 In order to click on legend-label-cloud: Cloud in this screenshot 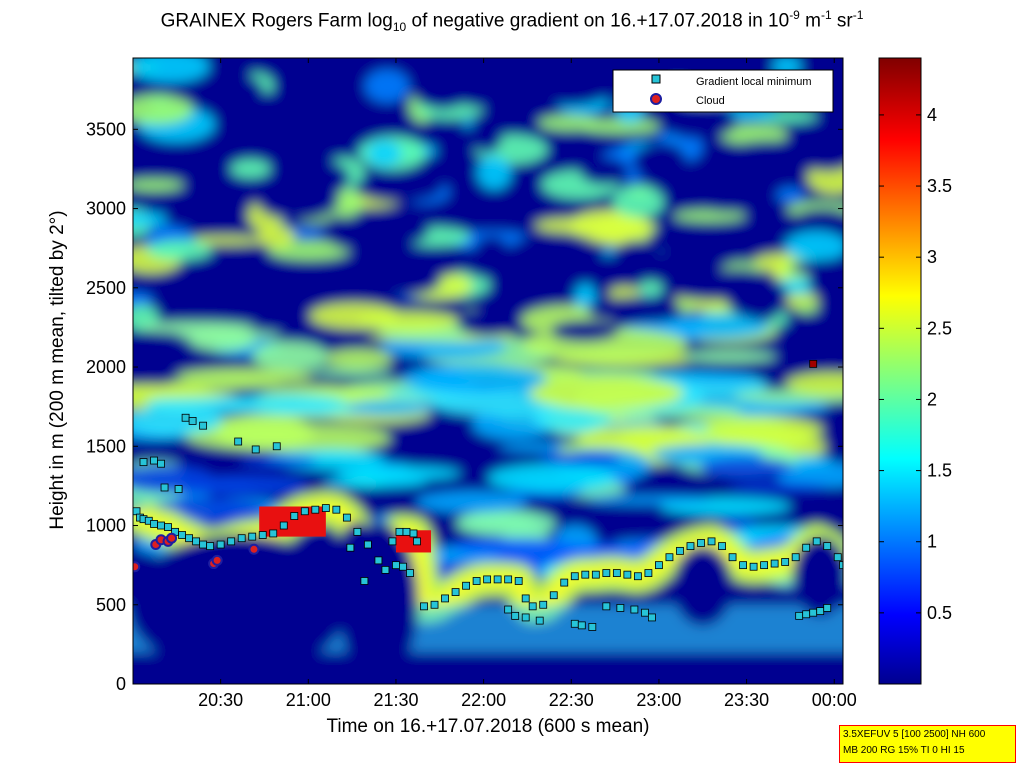, I will do `click(710, 101)`.